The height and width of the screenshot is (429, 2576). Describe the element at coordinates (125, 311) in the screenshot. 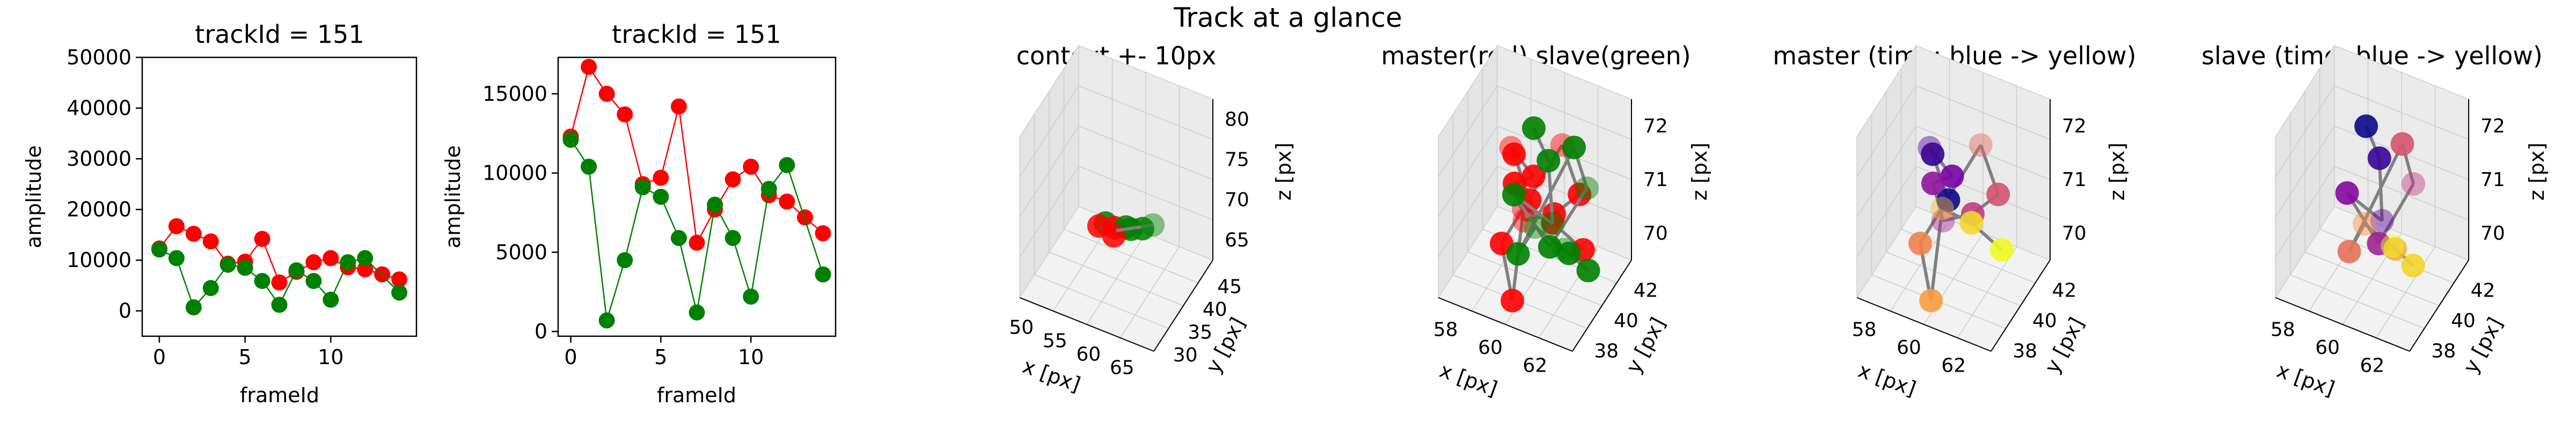

I see `y-tick-label: 0` at that location.